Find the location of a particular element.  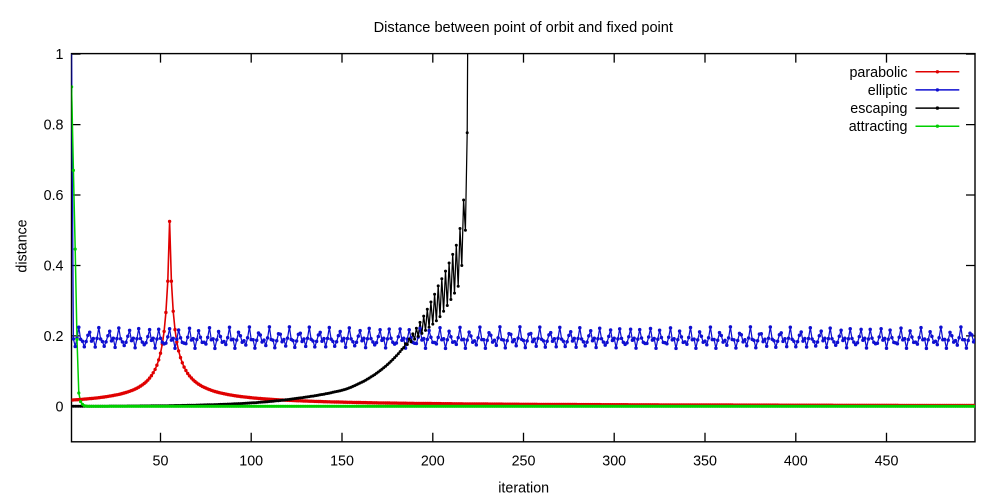

svg-text: 0.4 is located at coordinates (54, 267).